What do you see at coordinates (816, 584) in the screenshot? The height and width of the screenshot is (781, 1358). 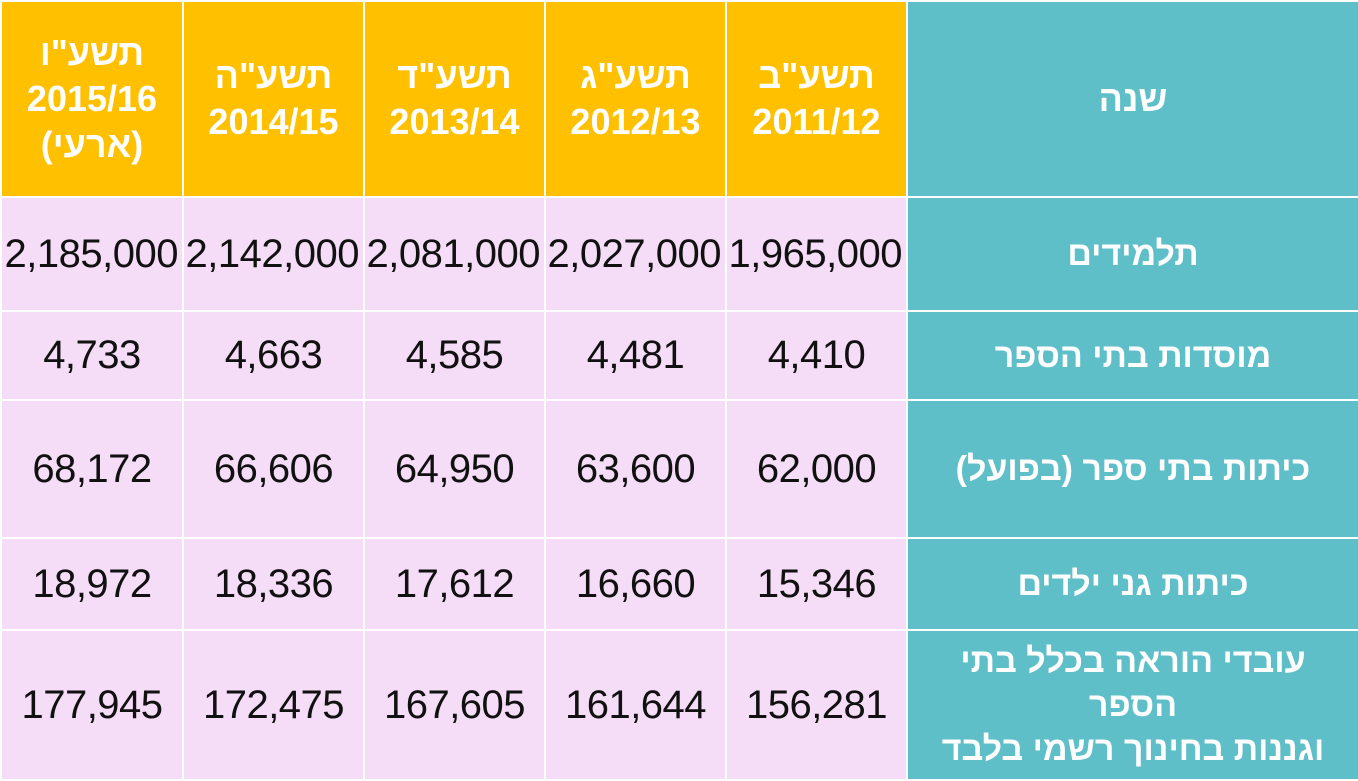 I see `table-cell: 15,346` at bounding box center [816, 584].